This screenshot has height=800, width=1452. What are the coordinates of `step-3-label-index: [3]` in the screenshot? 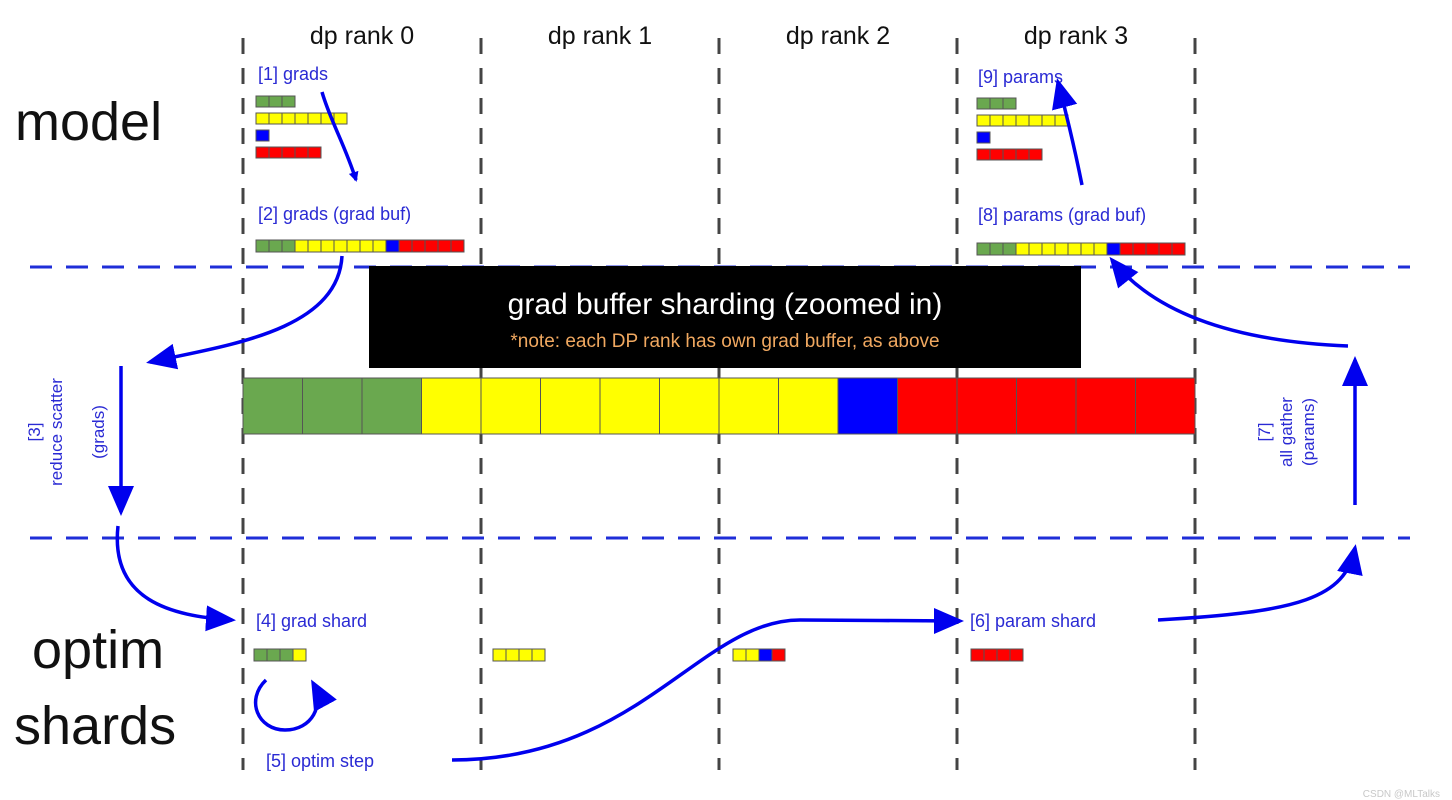 It's located at (34, 432).